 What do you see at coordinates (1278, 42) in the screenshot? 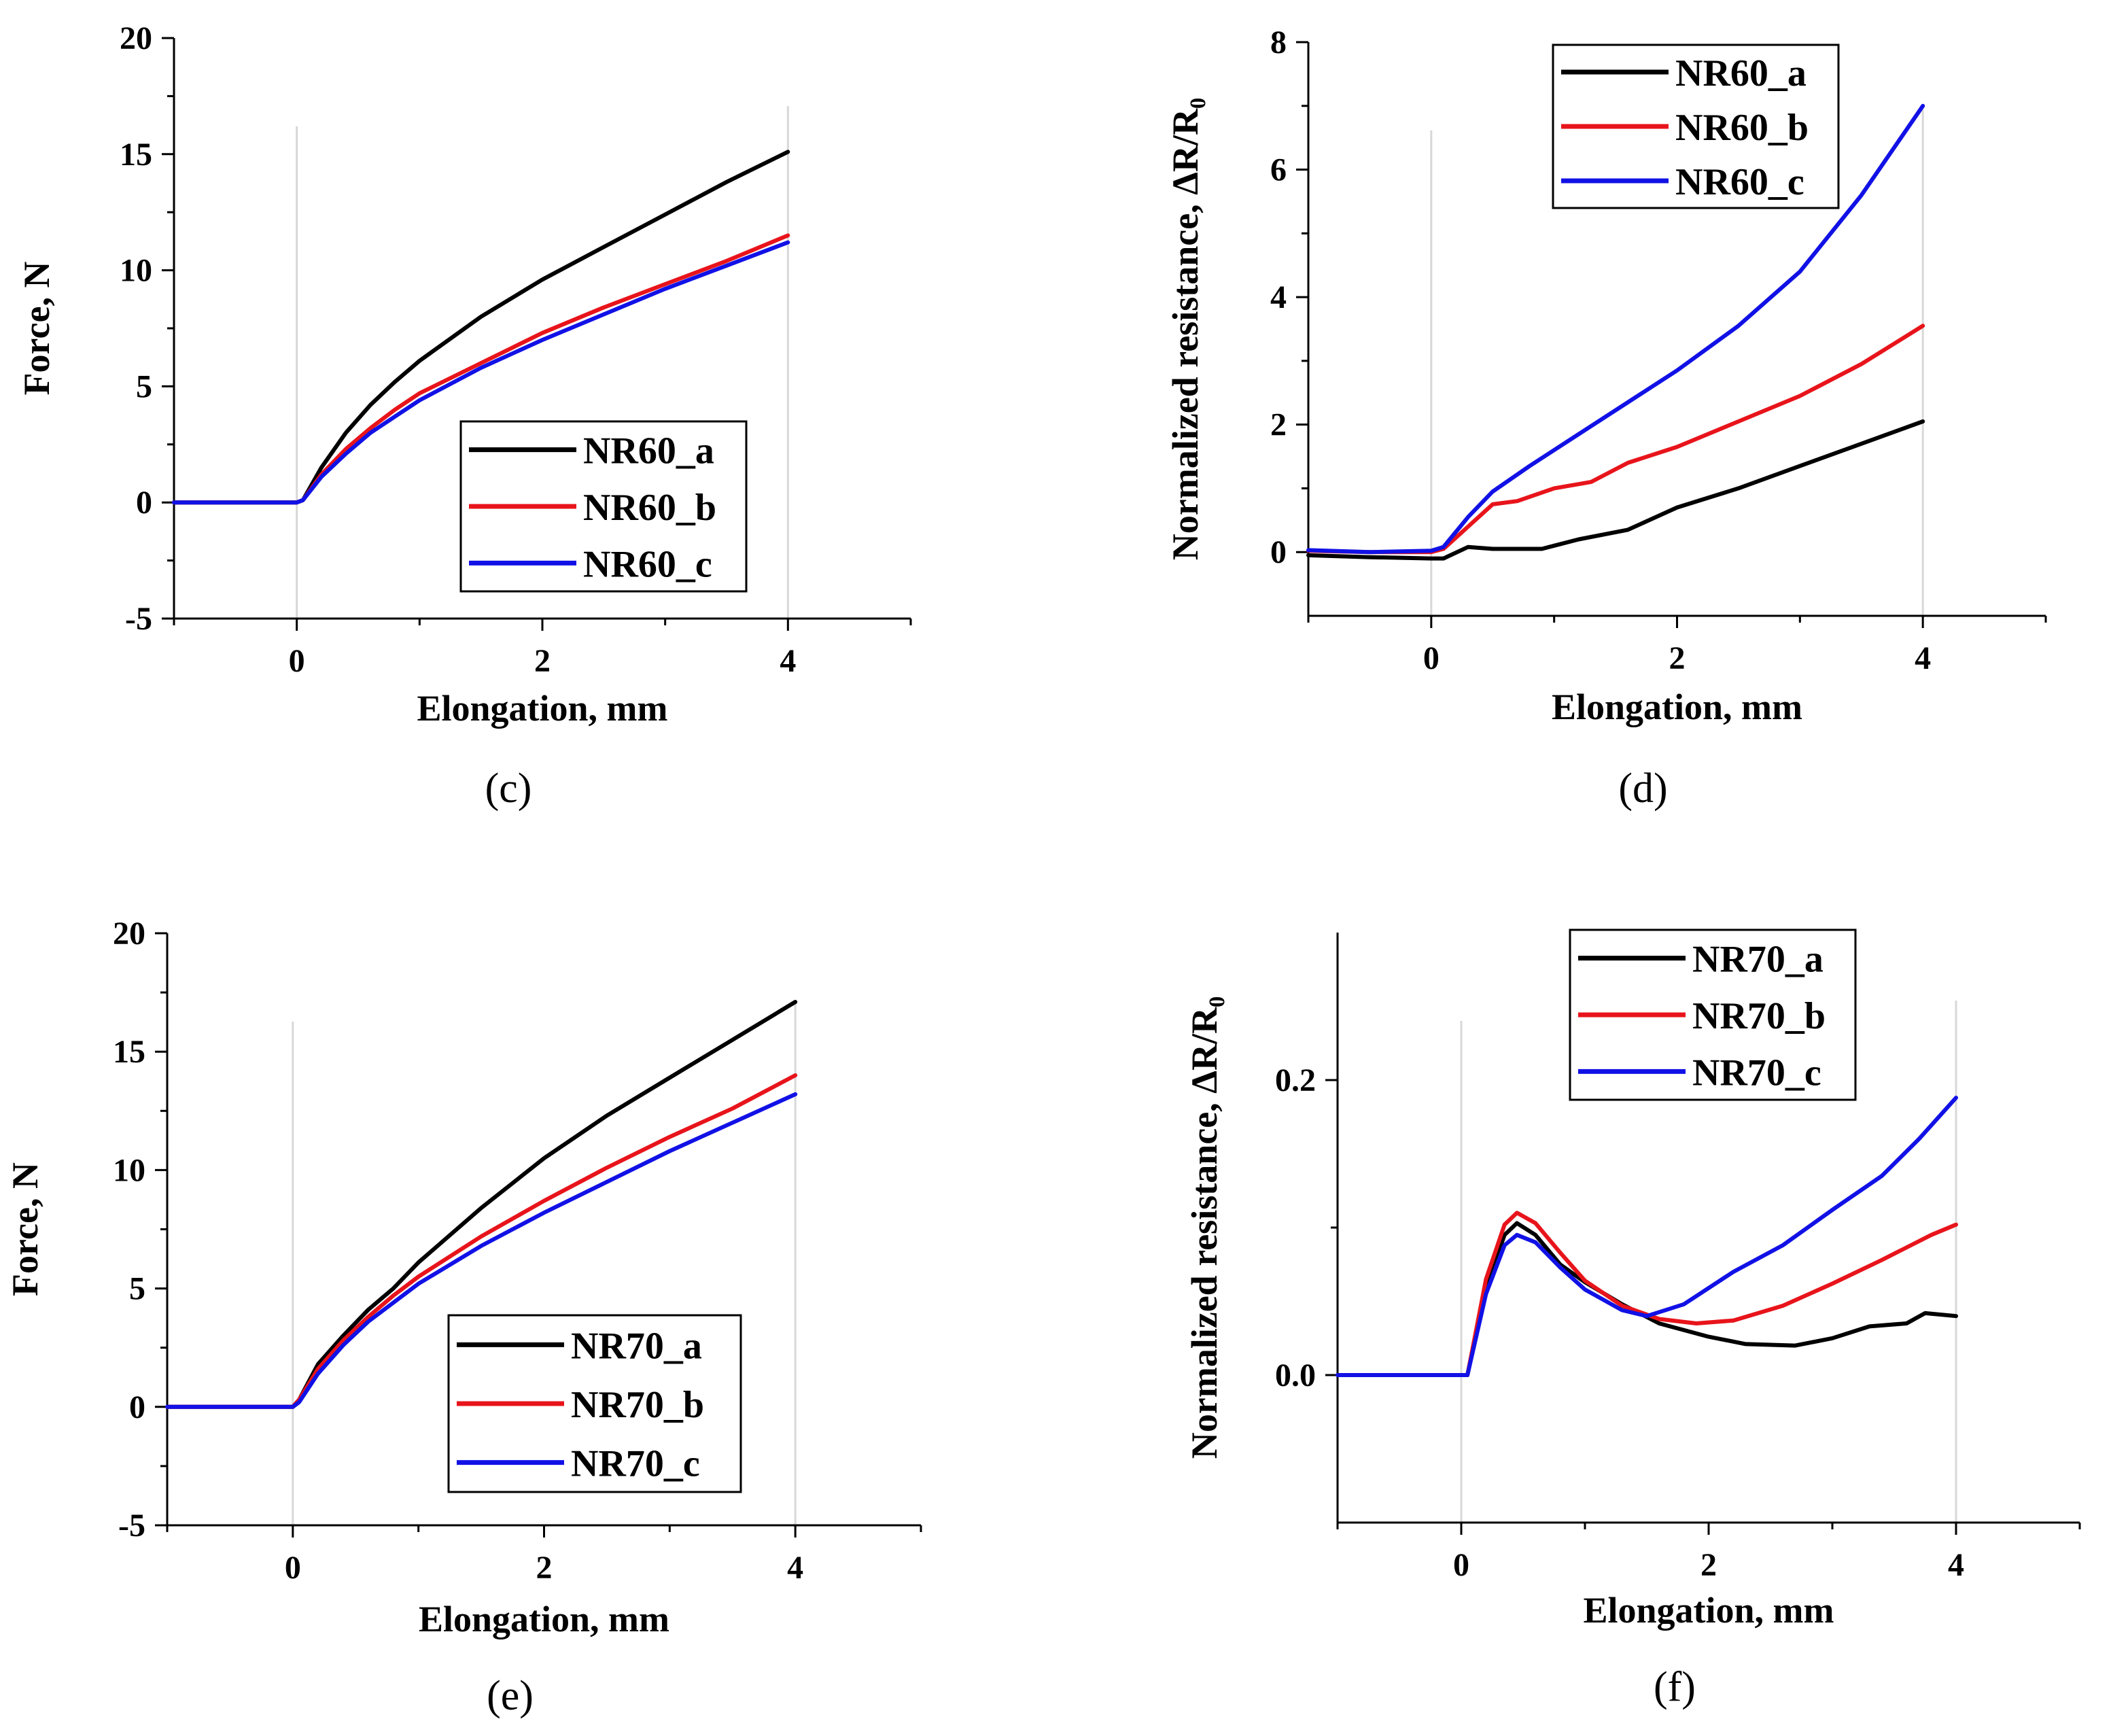
I see `y-tick-label: 8` at bounding box center [1278, 42].